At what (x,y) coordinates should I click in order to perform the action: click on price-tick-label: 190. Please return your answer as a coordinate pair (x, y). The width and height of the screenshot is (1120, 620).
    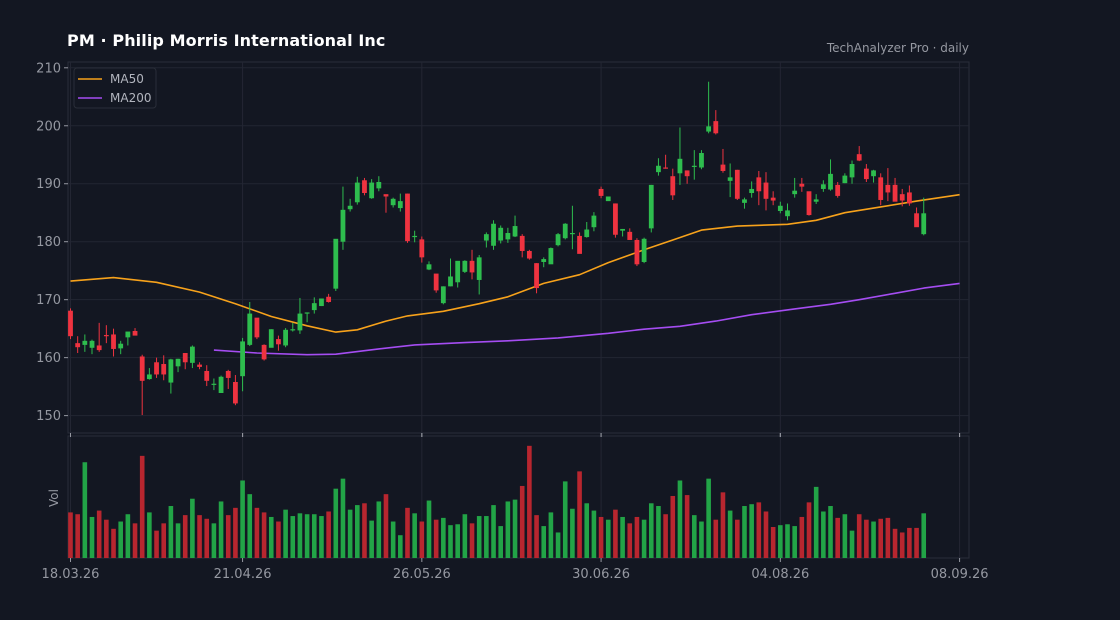
    Looking at the image, I should click on (48, 184).